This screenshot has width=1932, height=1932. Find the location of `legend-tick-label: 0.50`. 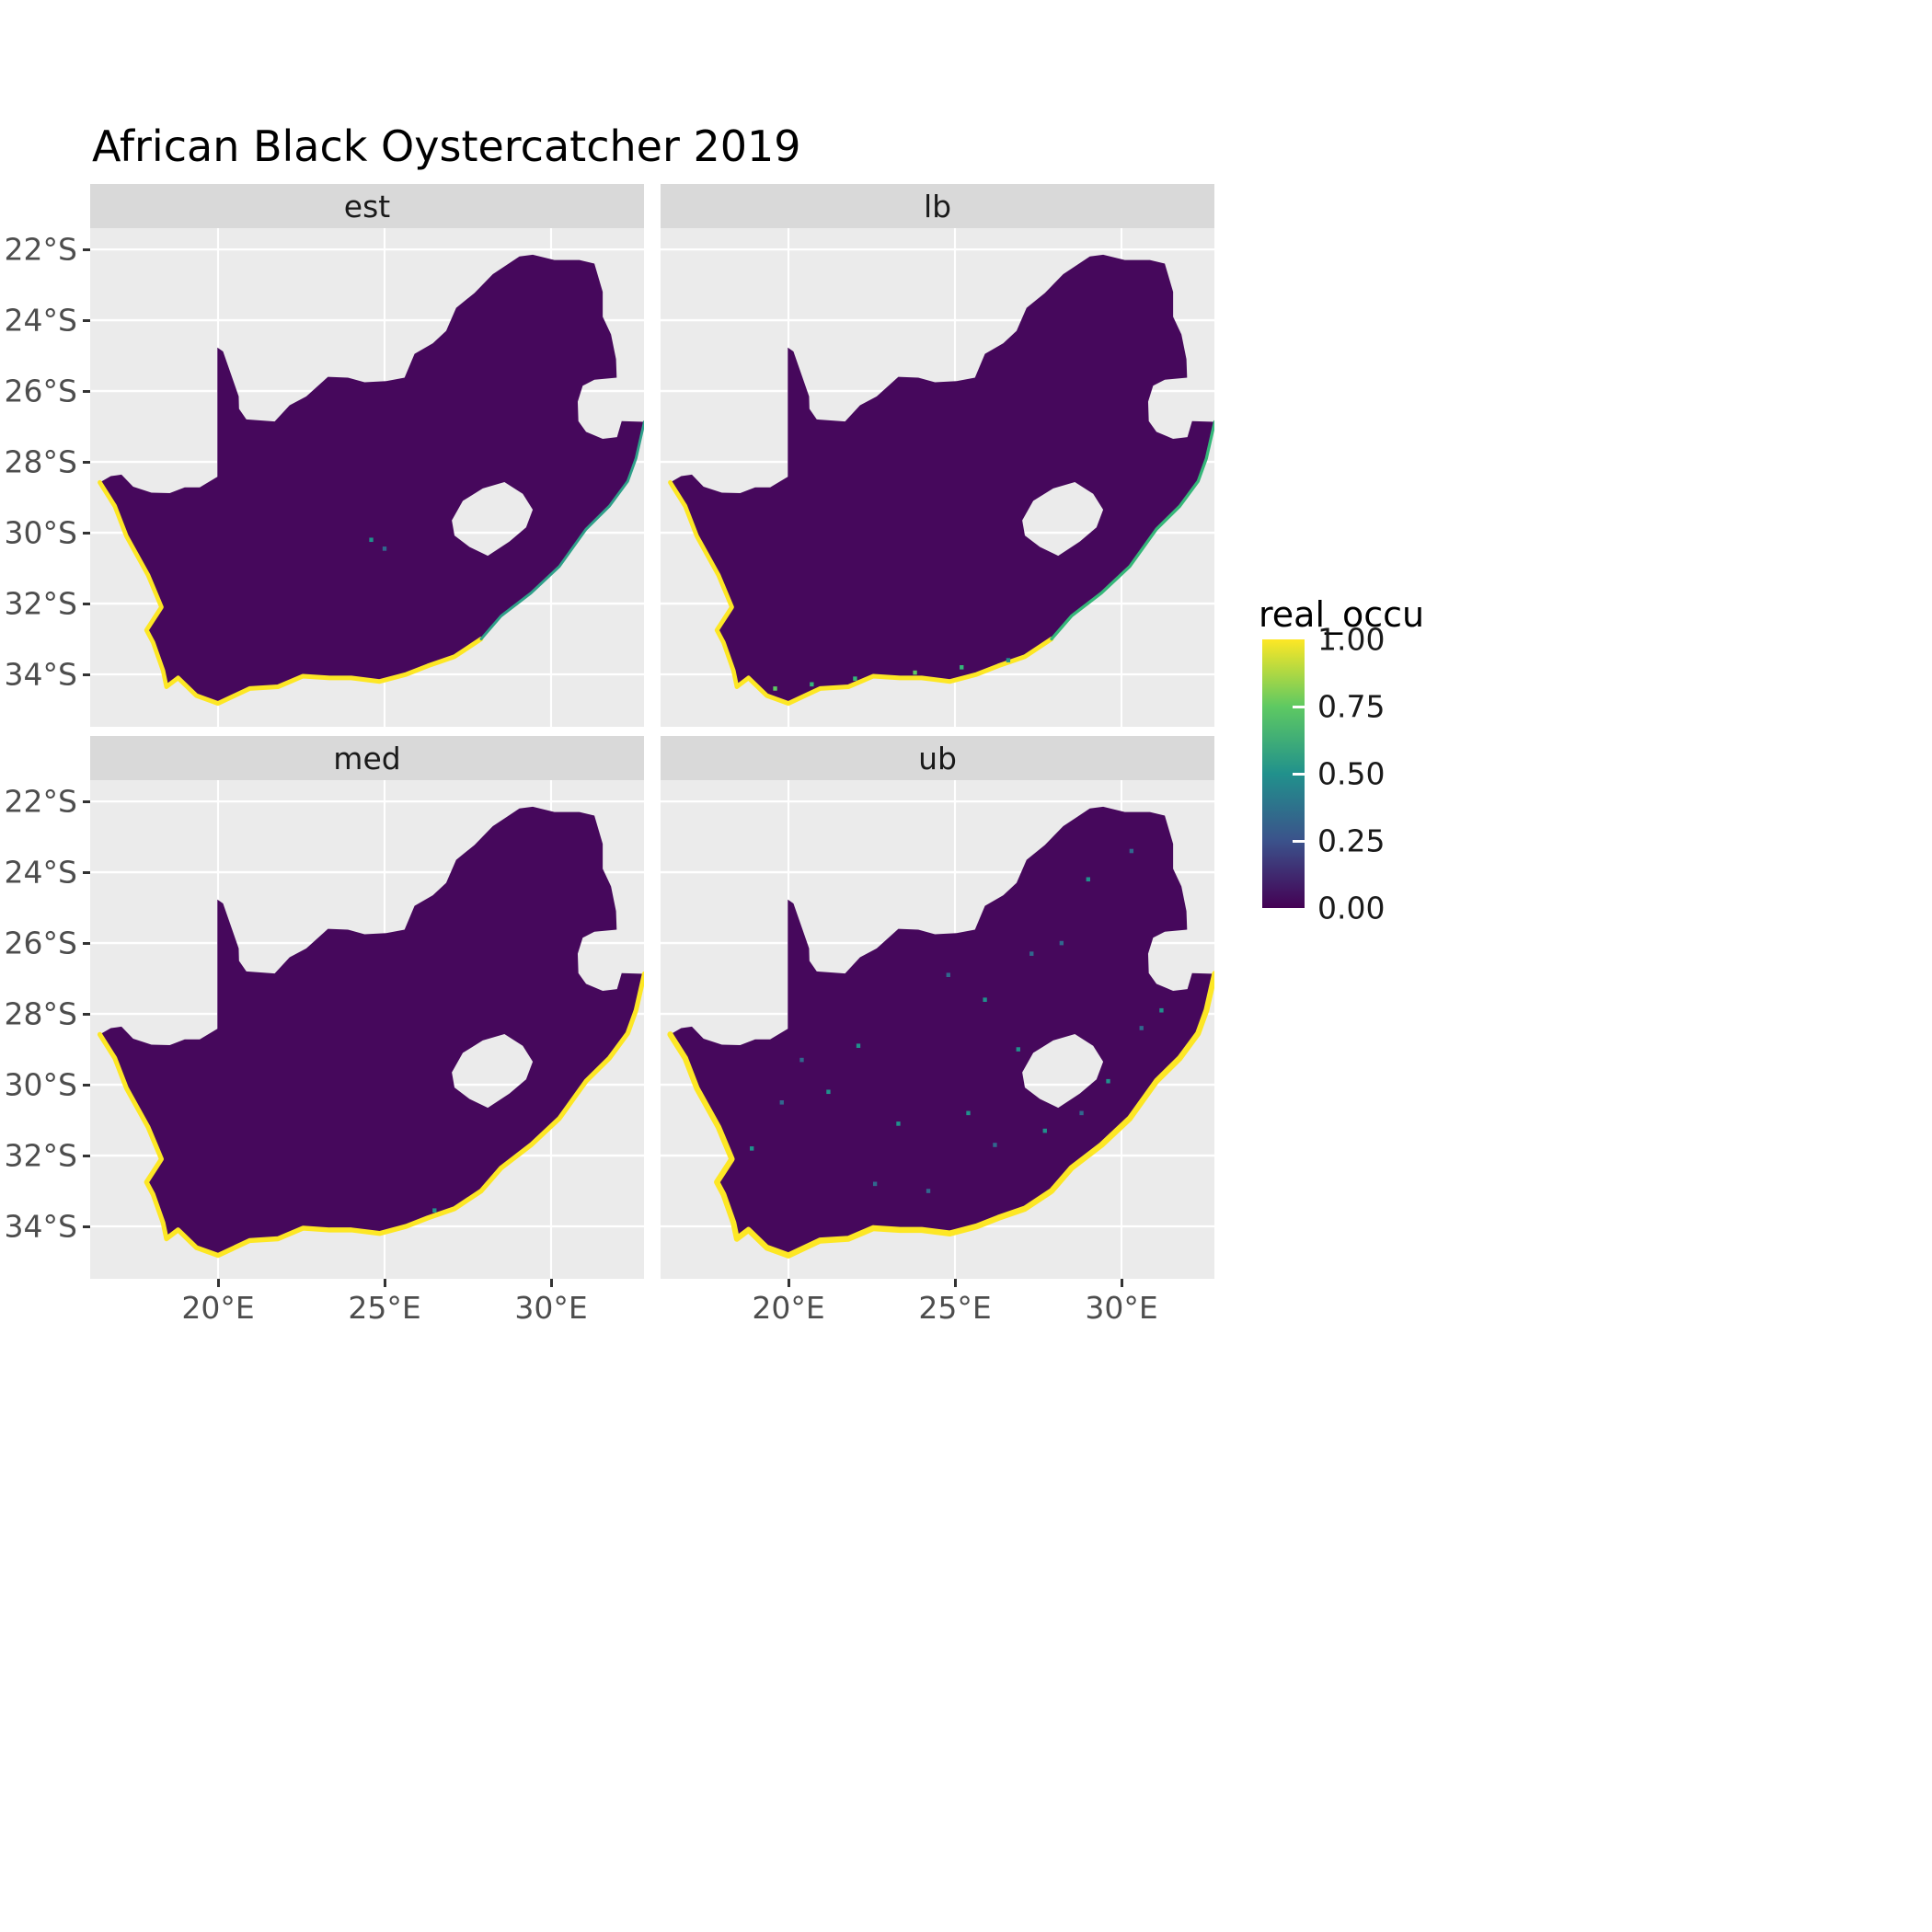

legend-tick-label: 0.50 is located at coordinates (1351, 773).